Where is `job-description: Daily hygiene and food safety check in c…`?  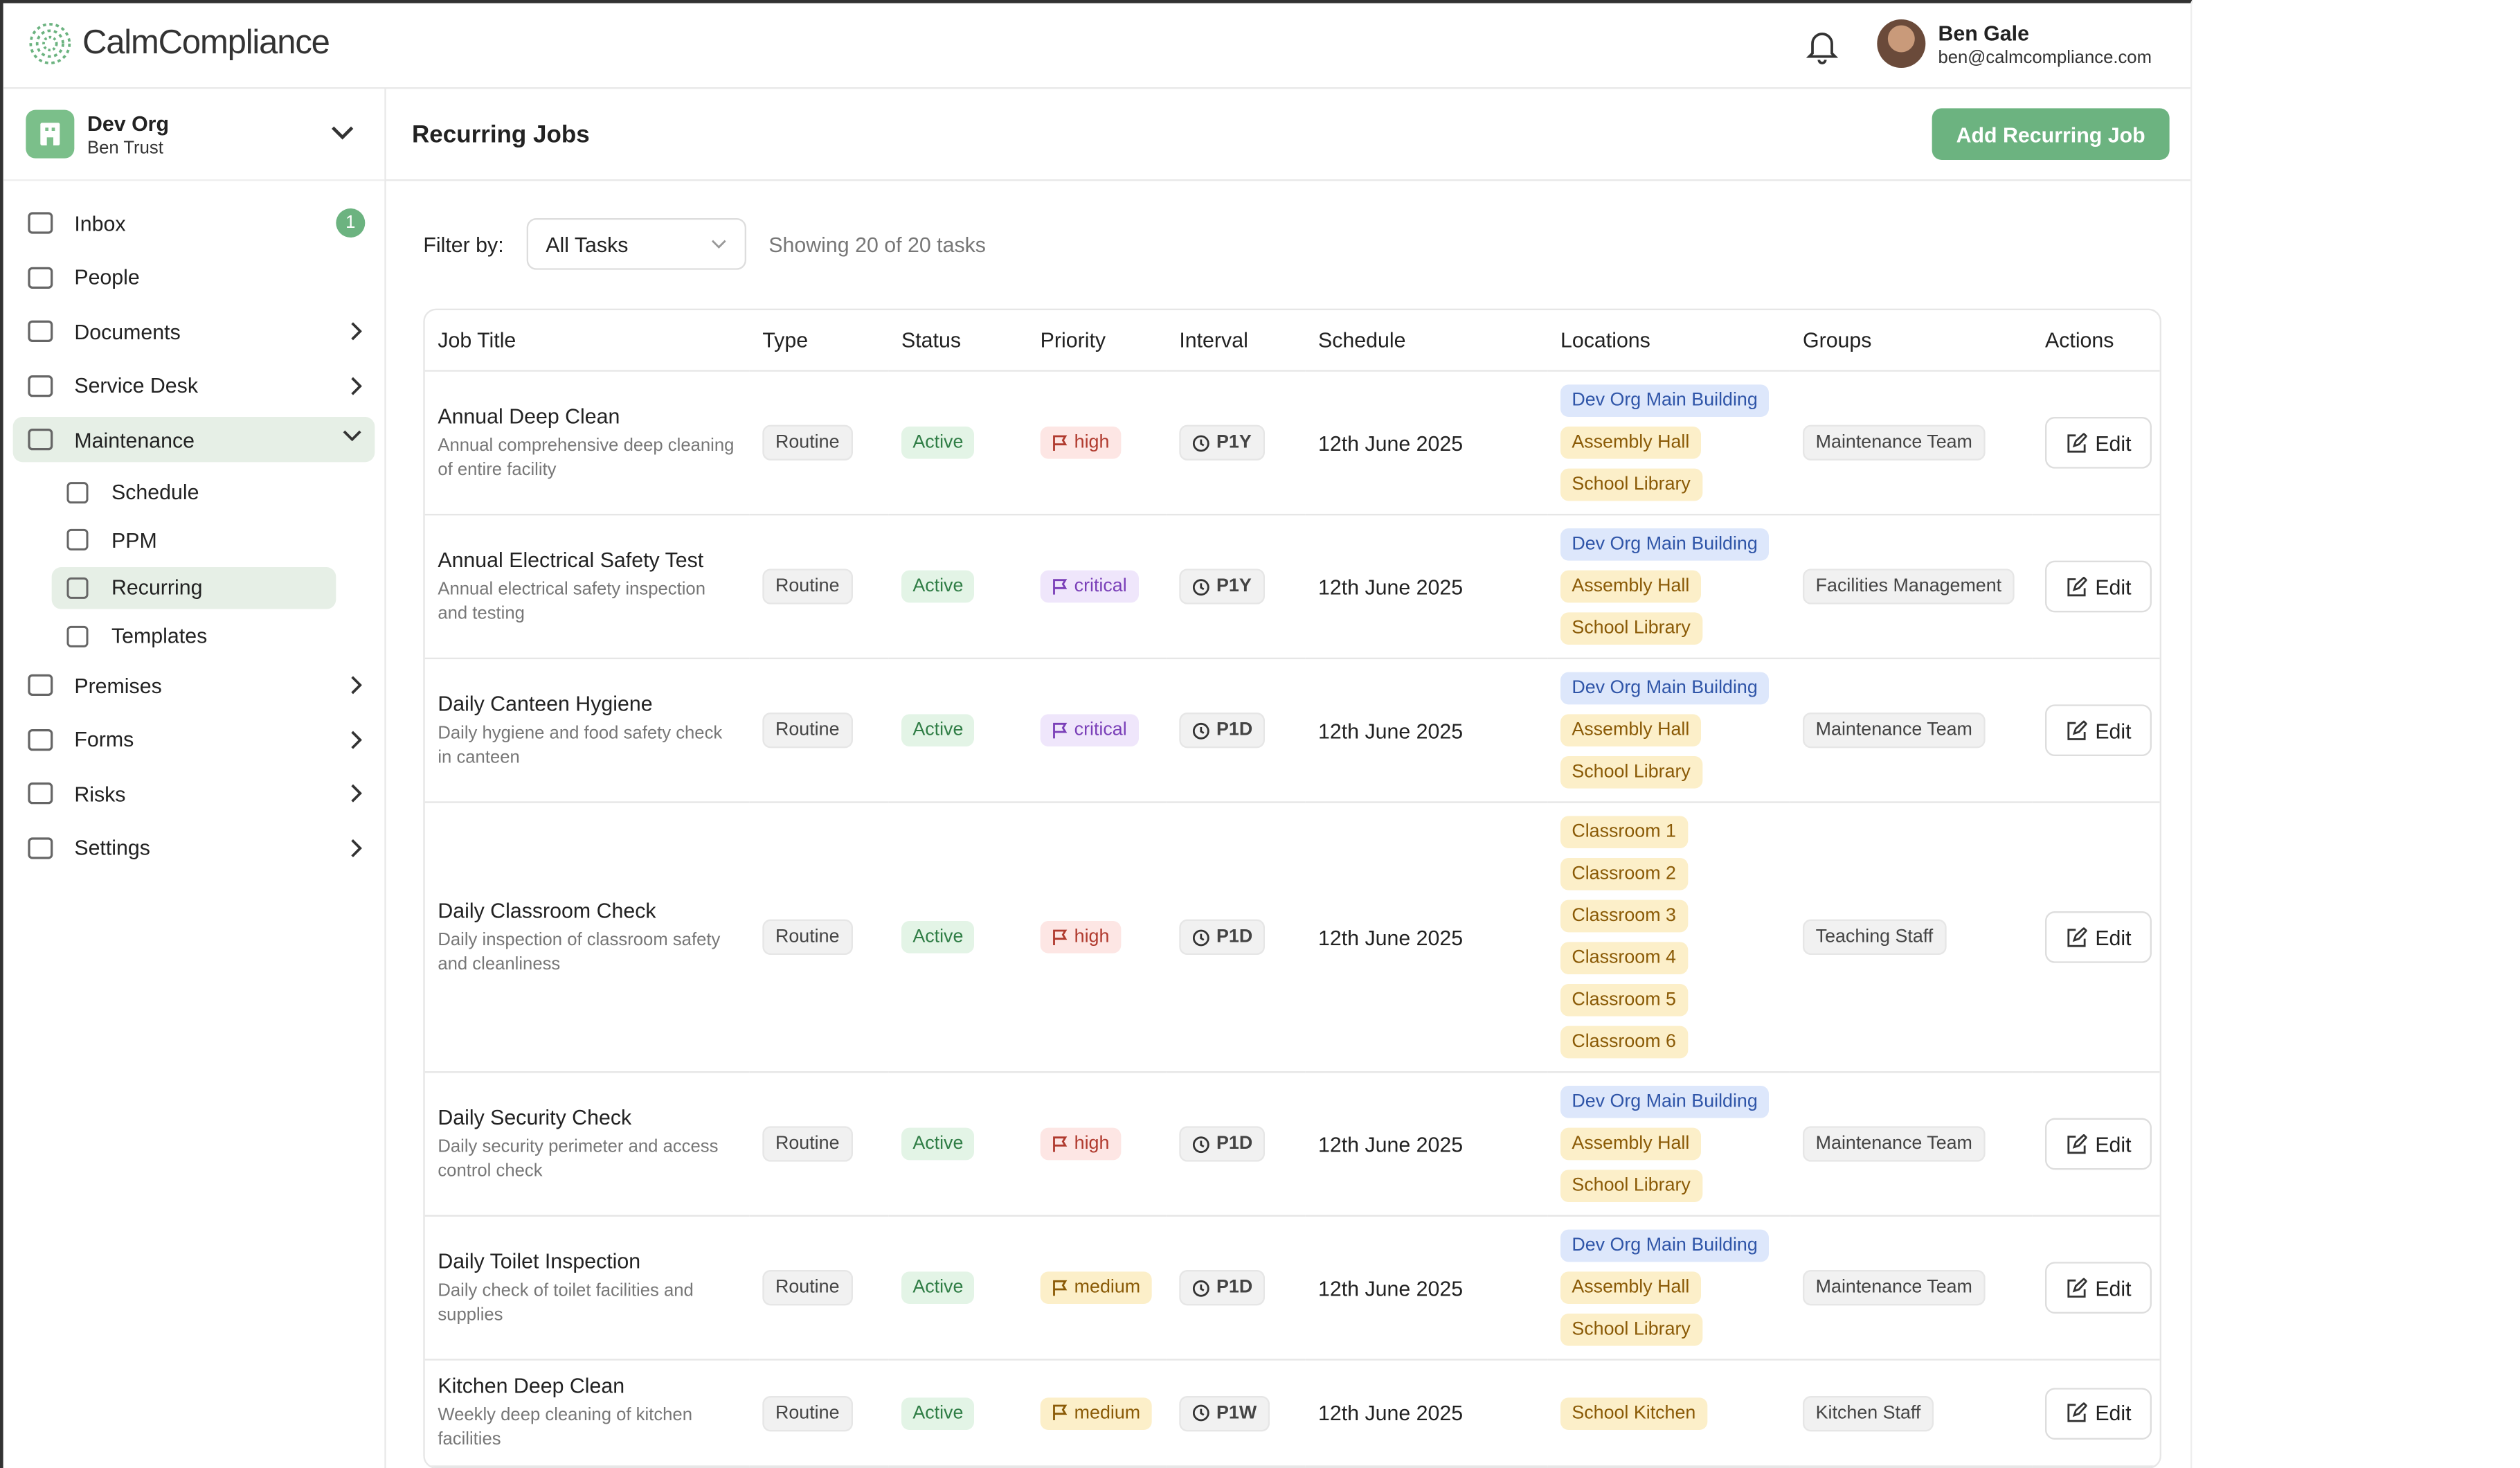
job-description: Daily hygiene and food safety check in c… is located at coordinates (580, 745).